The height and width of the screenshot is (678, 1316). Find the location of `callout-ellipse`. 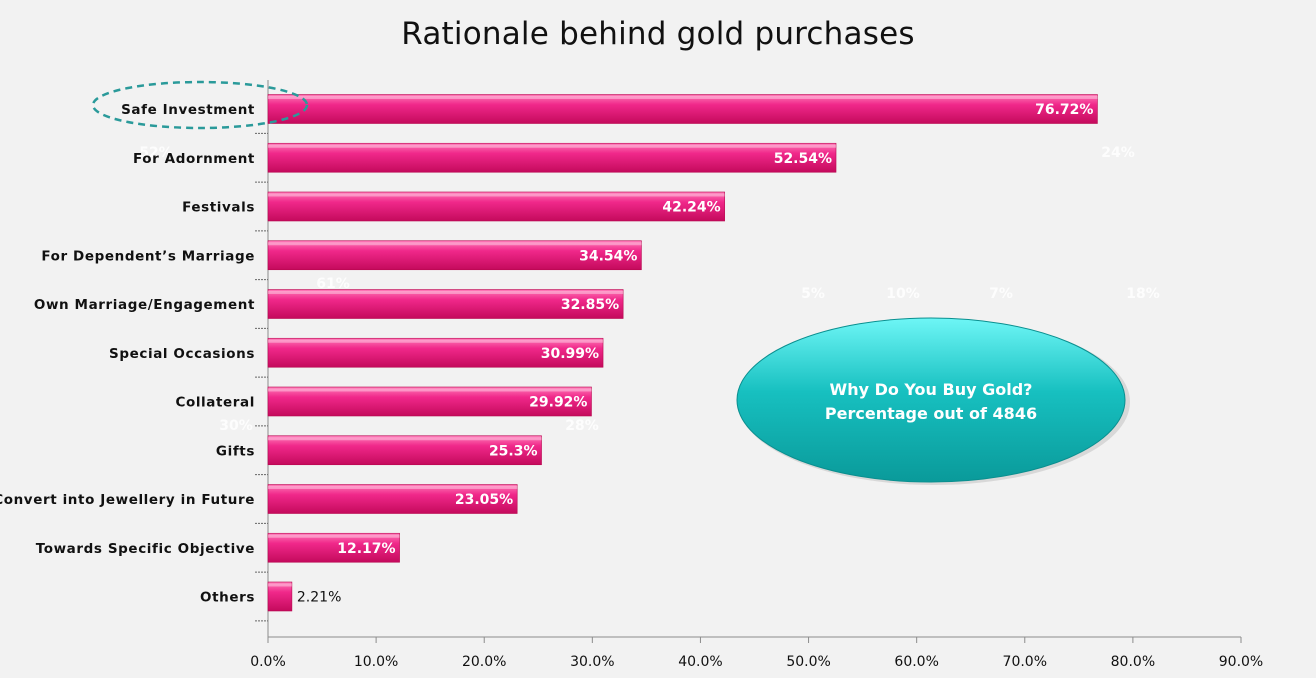

callout-ellipse is located at coordinates (931, 400).